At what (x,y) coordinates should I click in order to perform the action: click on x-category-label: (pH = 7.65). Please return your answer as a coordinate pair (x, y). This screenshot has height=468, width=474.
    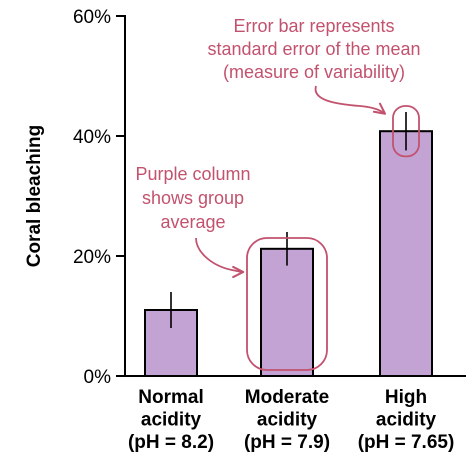
    Looking at the image, I should click on (406, 442).